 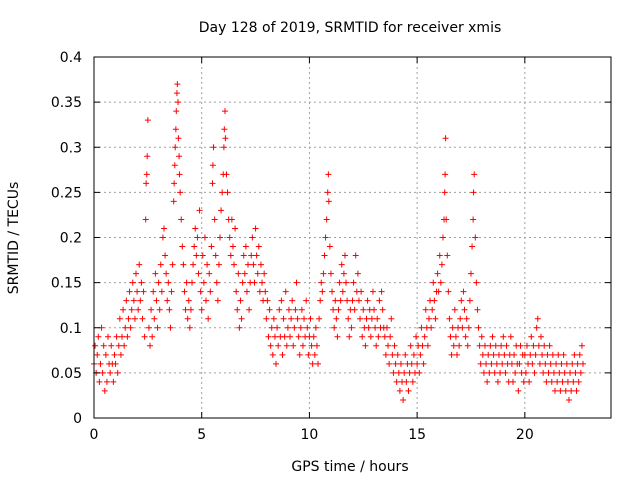 I want to click on y-tick-label: 0.1, so click(x=71, y=329).